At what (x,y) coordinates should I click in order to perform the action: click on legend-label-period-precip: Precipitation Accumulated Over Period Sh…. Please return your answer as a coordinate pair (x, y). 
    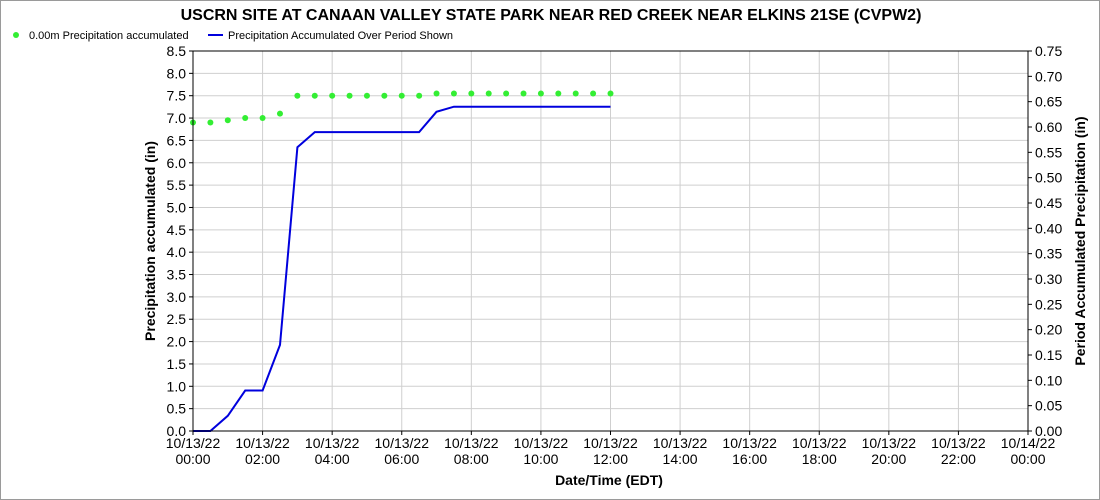
    Looking at the image, I should click on (340, 36).